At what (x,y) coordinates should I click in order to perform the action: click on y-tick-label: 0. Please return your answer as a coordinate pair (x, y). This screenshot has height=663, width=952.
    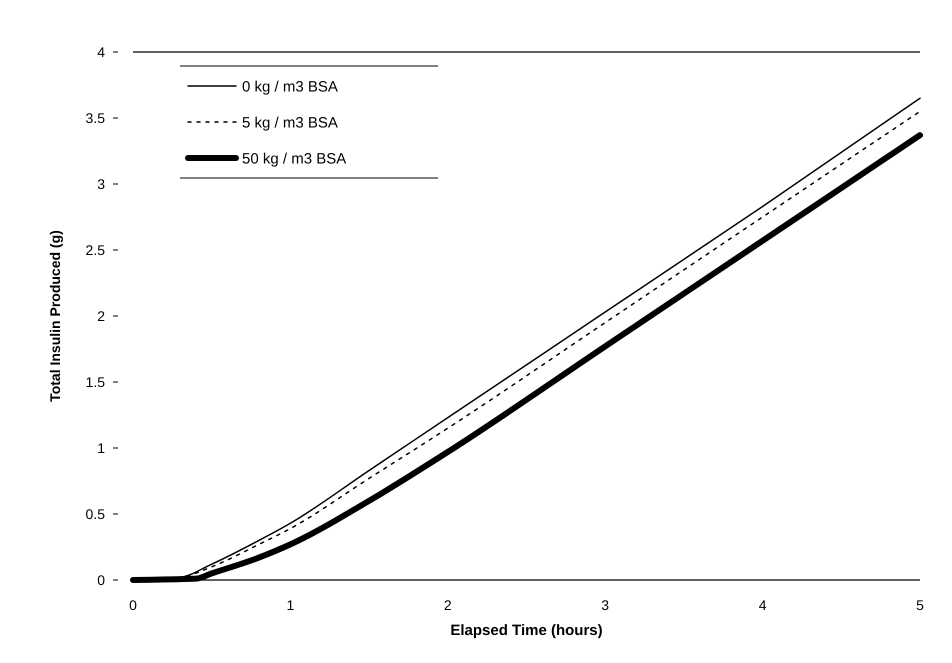
    Looking at the image, I should click on (101, 580).